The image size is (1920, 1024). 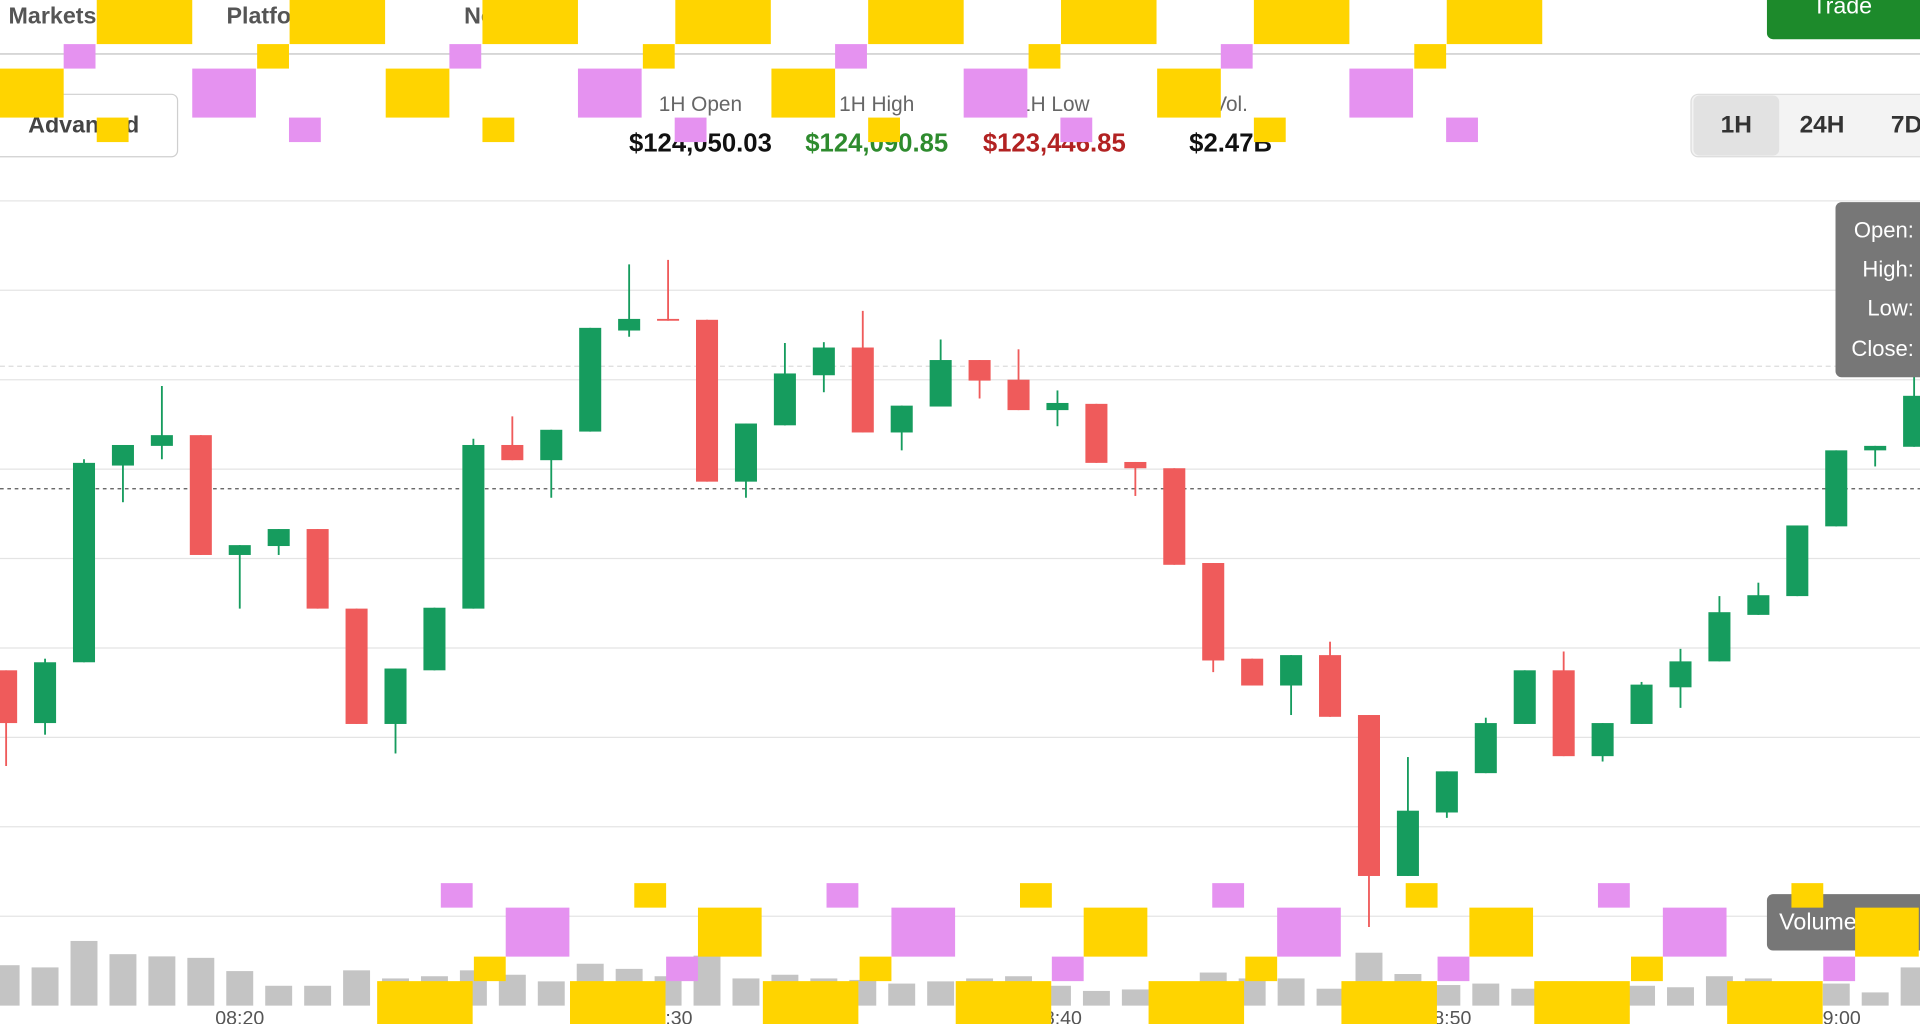 I want to click on trade-button, so click(x=1843, y=20).